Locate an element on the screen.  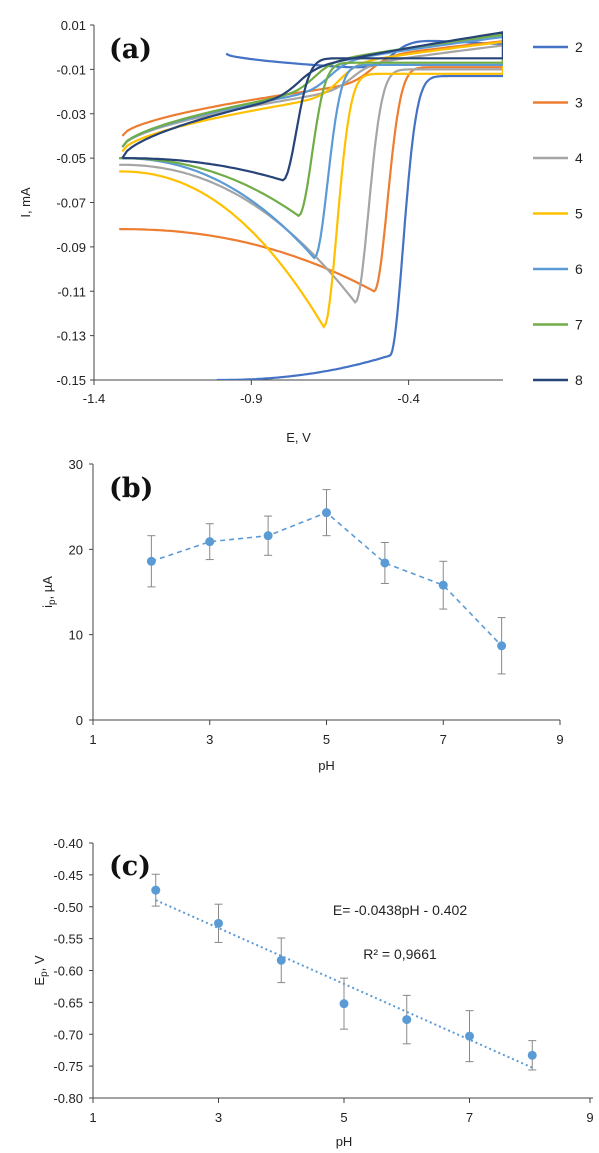
x-axis-label-c: pH is located at coordinates (344, 1141).